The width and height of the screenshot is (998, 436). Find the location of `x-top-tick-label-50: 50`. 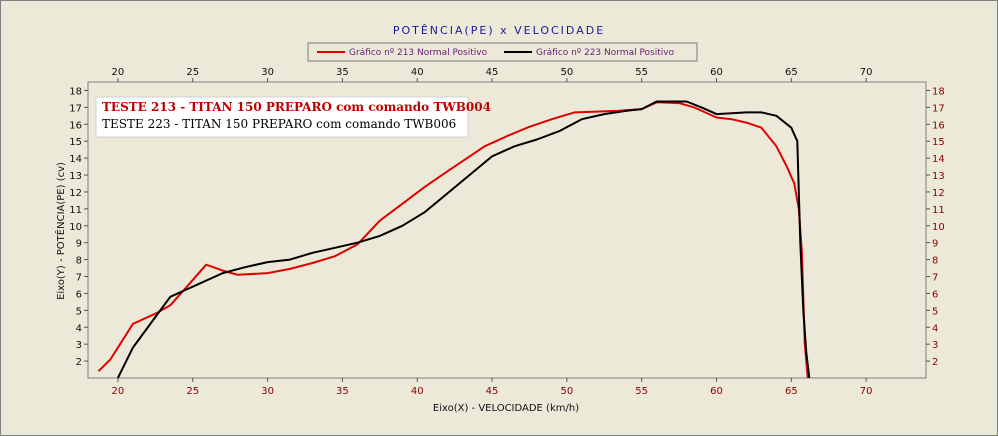

x-top-tick-label-50: 50 is located at coordinates (566, 72).